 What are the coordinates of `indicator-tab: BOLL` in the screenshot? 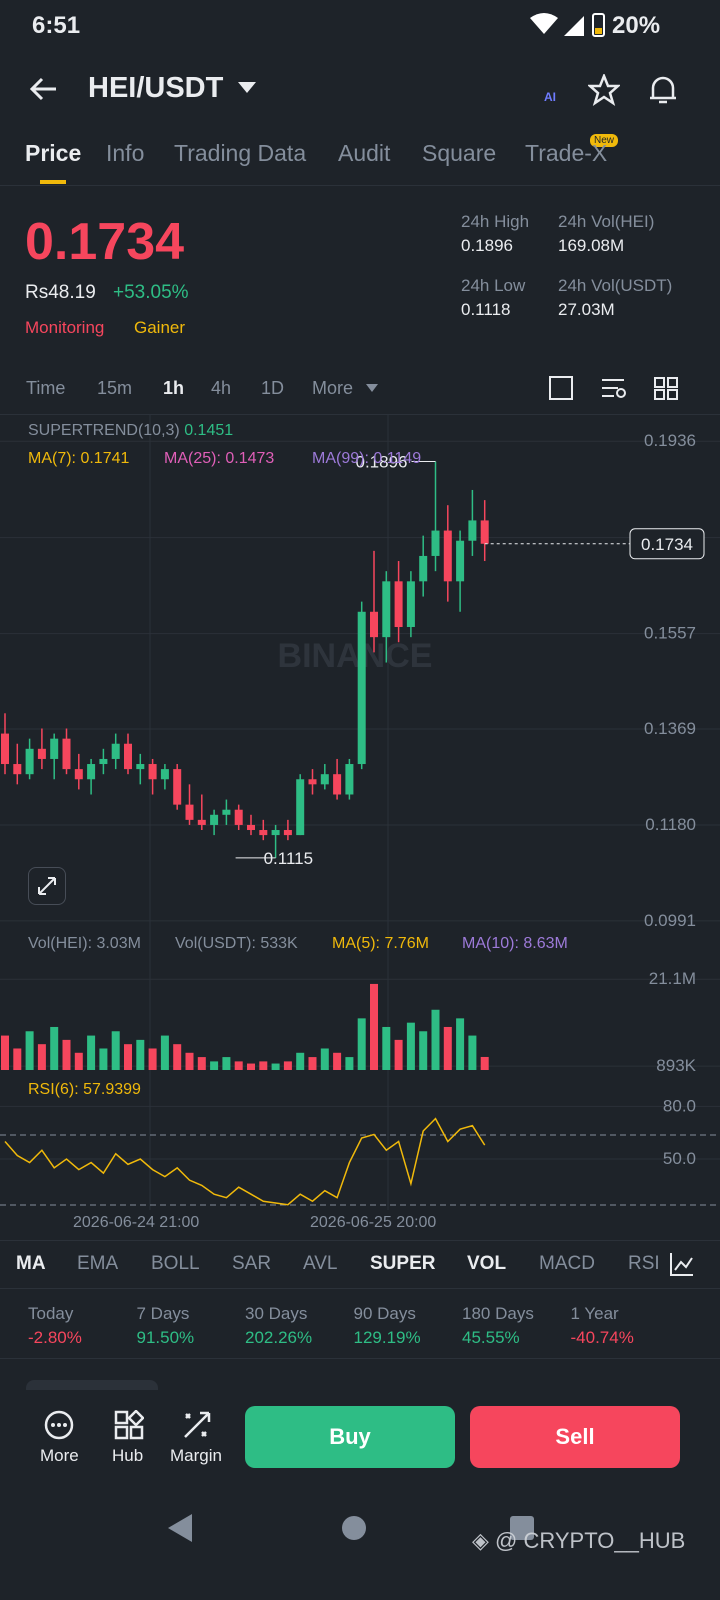 It's located at (175, 1263).